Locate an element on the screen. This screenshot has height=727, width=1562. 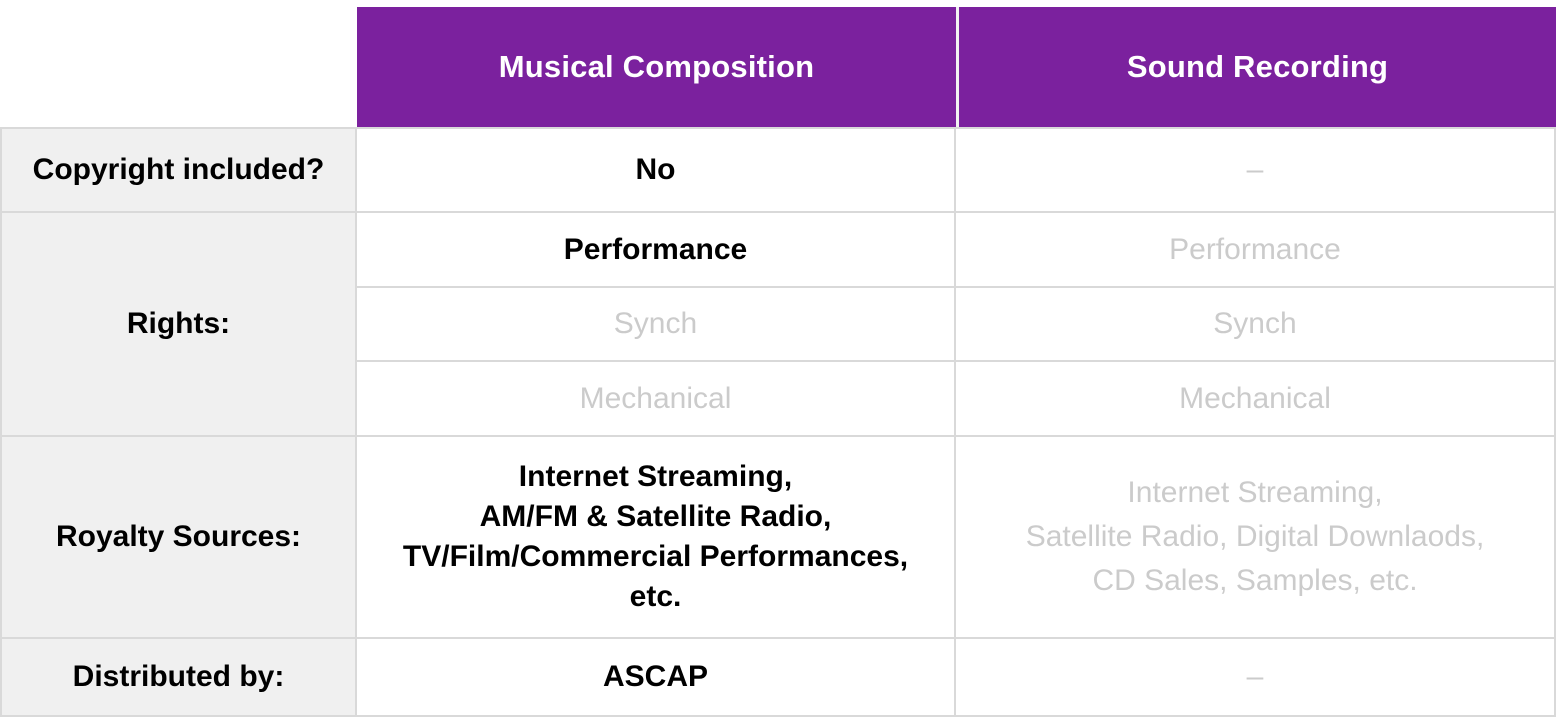
cell-rights-synch-sound-recording: Synch is located at coordinates (1256, 325).